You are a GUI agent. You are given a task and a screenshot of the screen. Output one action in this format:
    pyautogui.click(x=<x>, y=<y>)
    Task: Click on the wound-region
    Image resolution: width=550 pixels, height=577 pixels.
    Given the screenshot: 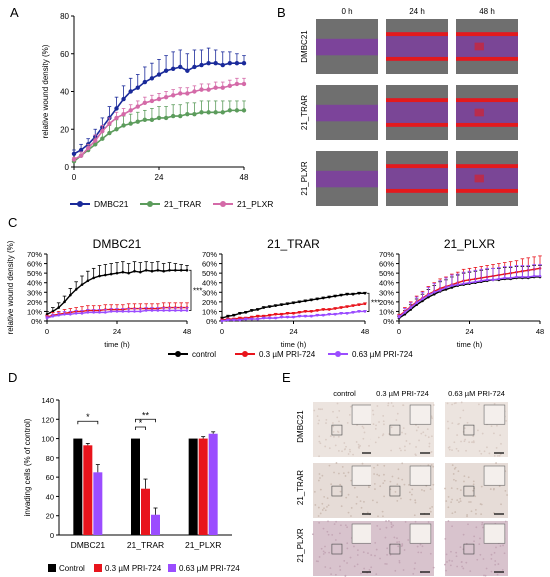 What is the action you would take?
    pyautogui.click(x=417, y=112)
    